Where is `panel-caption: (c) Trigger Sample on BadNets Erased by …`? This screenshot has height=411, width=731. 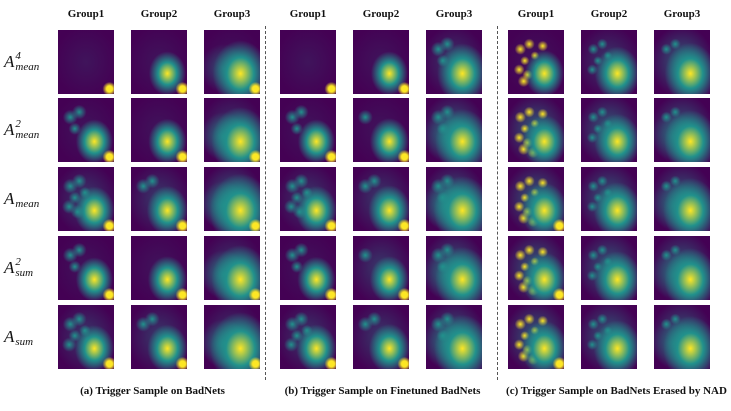 panel-caption: (c) Trigger Sample on BadNets Erased by … is located at coordinates (616, 391).